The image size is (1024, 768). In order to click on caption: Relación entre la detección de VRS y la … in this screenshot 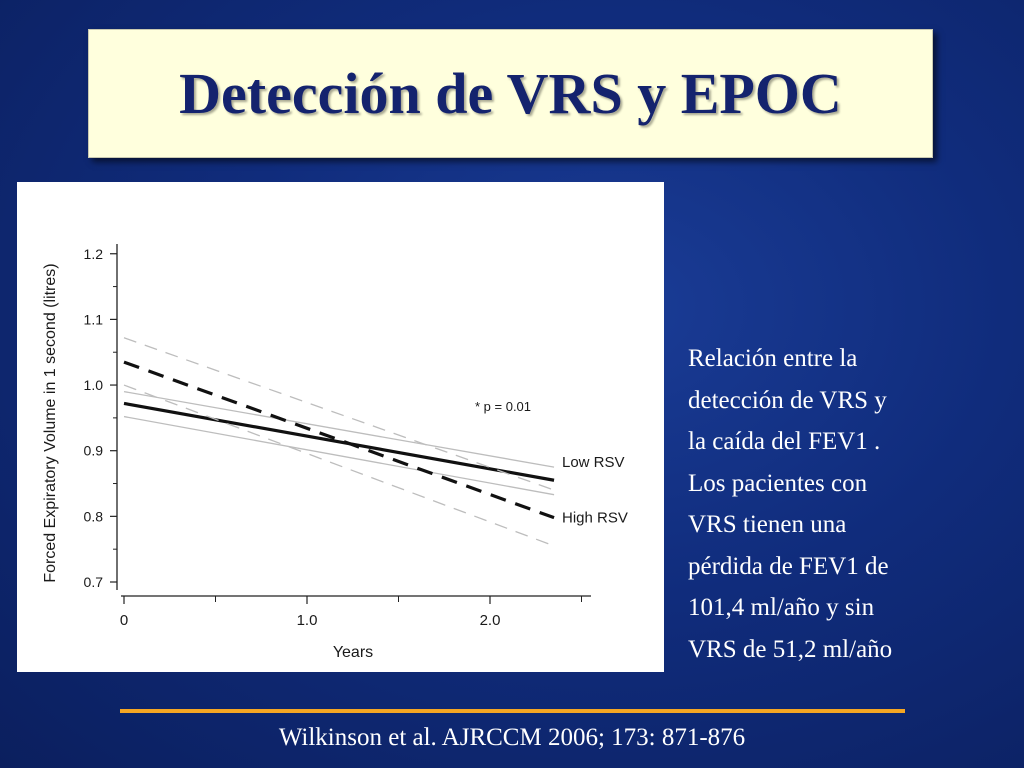, I will do `click(848, 504)`.